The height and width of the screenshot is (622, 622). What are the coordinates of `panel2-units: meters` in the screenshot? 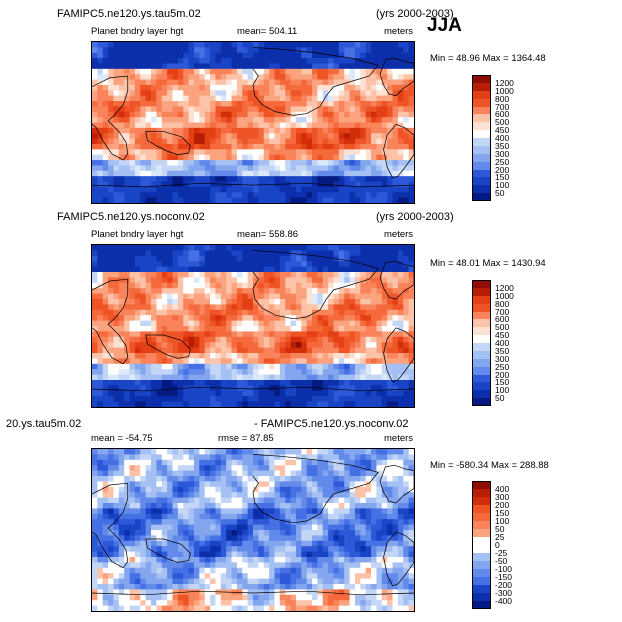 It's located at (399, 234).